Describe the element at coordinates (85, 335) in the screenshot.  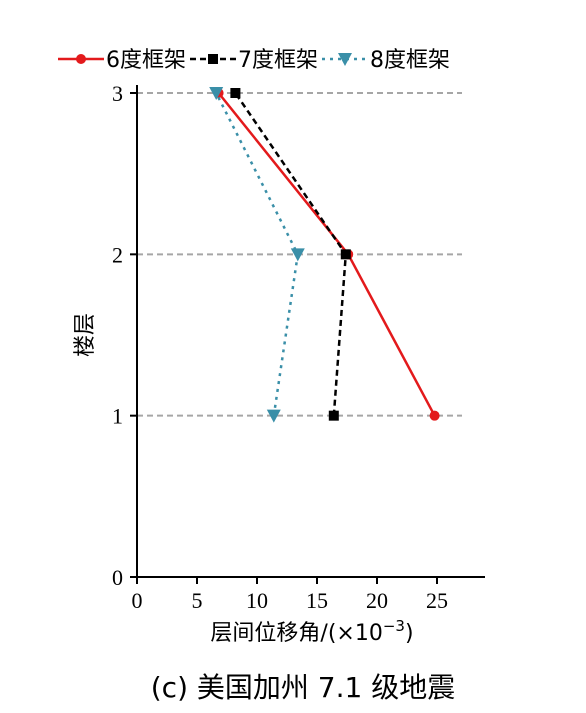
I see `y-axis-title: 楼层` at that location.